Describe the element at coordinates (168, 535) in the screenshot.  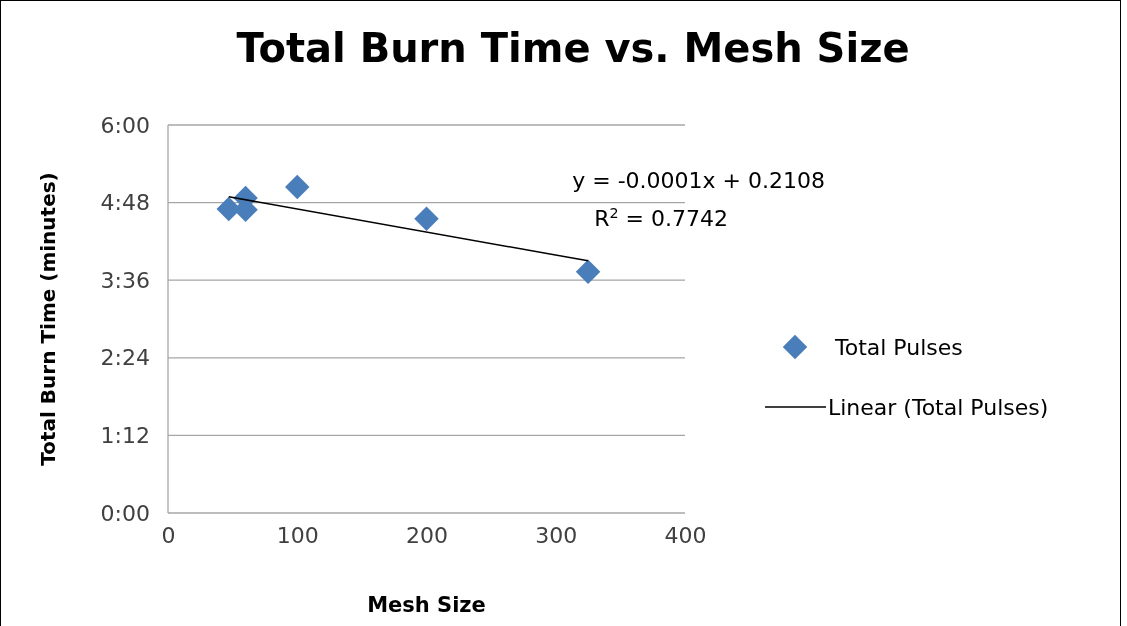
I see `x-tick-label: 0` at that location.